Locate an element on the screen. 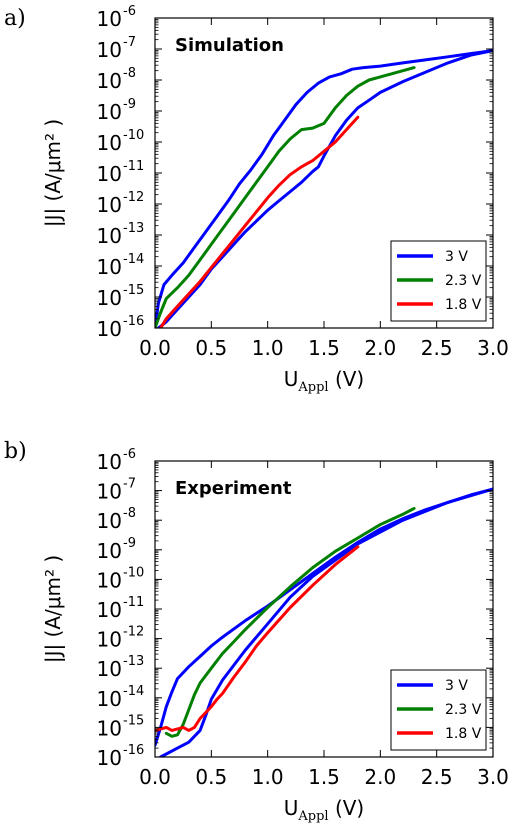 The image size is (521, 837). series-line-2_3-v is located at coordinates (290, 622).